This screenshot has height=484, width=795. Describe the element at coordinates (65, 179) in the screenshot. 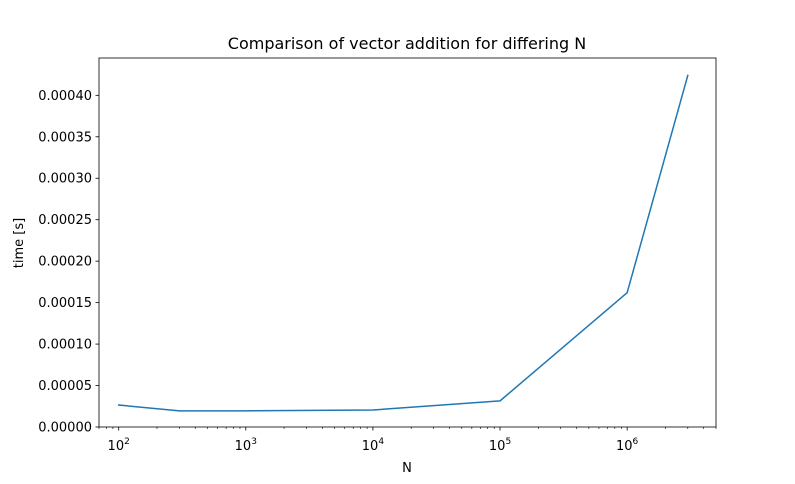

I see `y-tick-label: 0.00030` at that location.